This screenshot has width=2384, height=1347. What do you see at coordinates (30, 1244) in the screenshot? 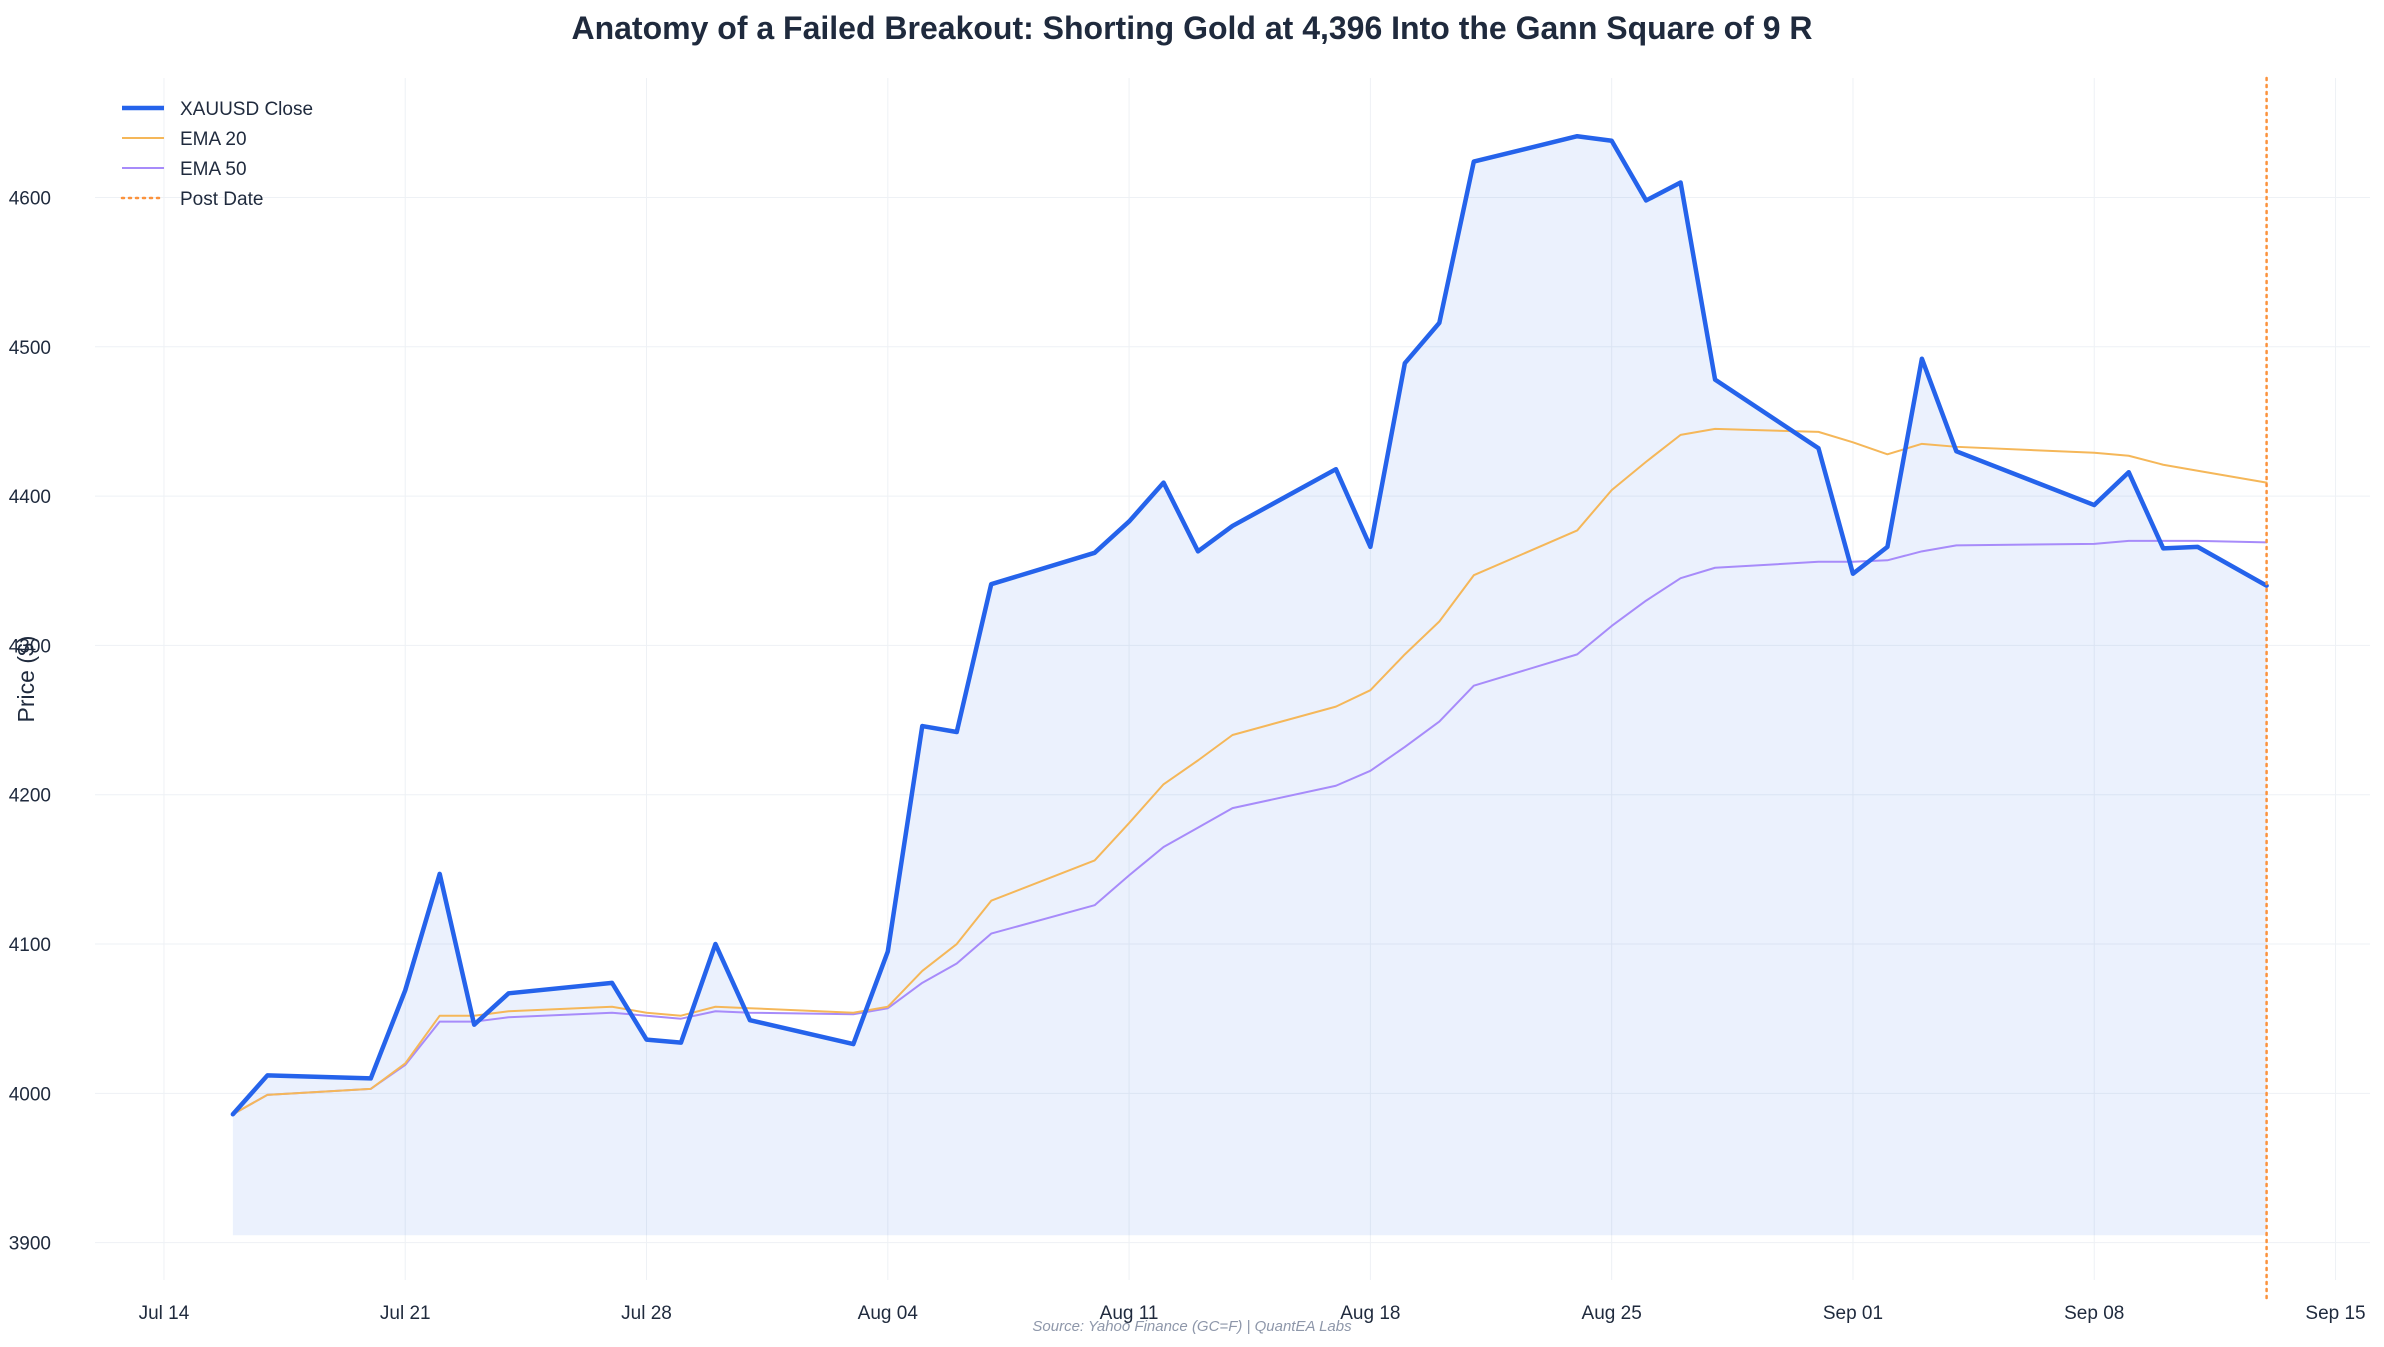
I see `y-tick-label: 3900` at bounding box center [30, 1244].